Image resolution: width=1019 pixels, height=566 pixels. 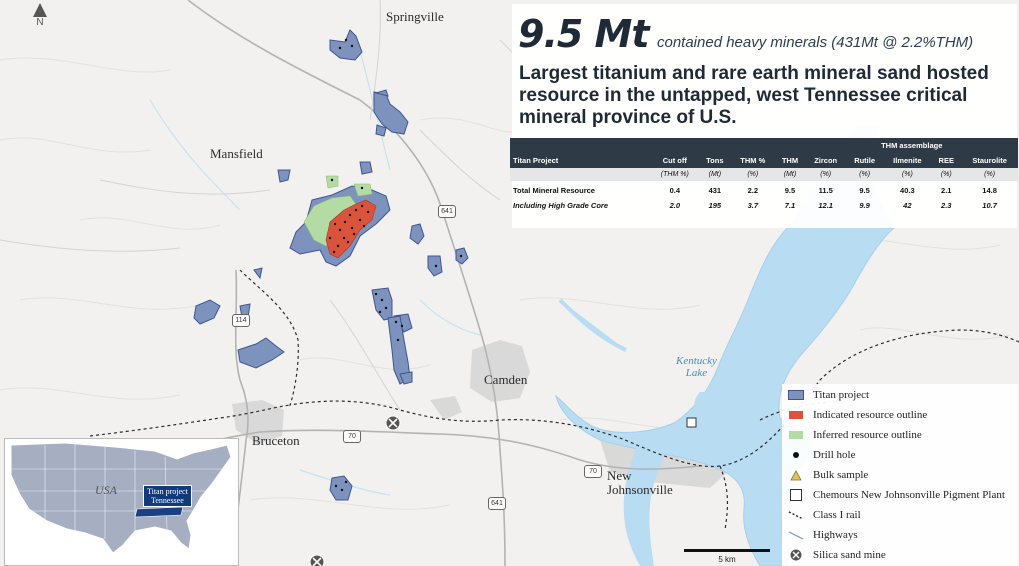 What do you see at coordinates (581, 160) in the screenshot?
I see `table-header-cell: Titan Project` at bounding box center [581, 160].